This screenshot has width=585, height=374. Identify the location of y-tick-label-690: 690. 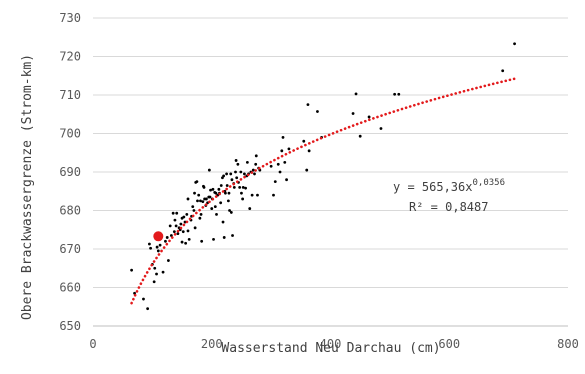
(70, 172).